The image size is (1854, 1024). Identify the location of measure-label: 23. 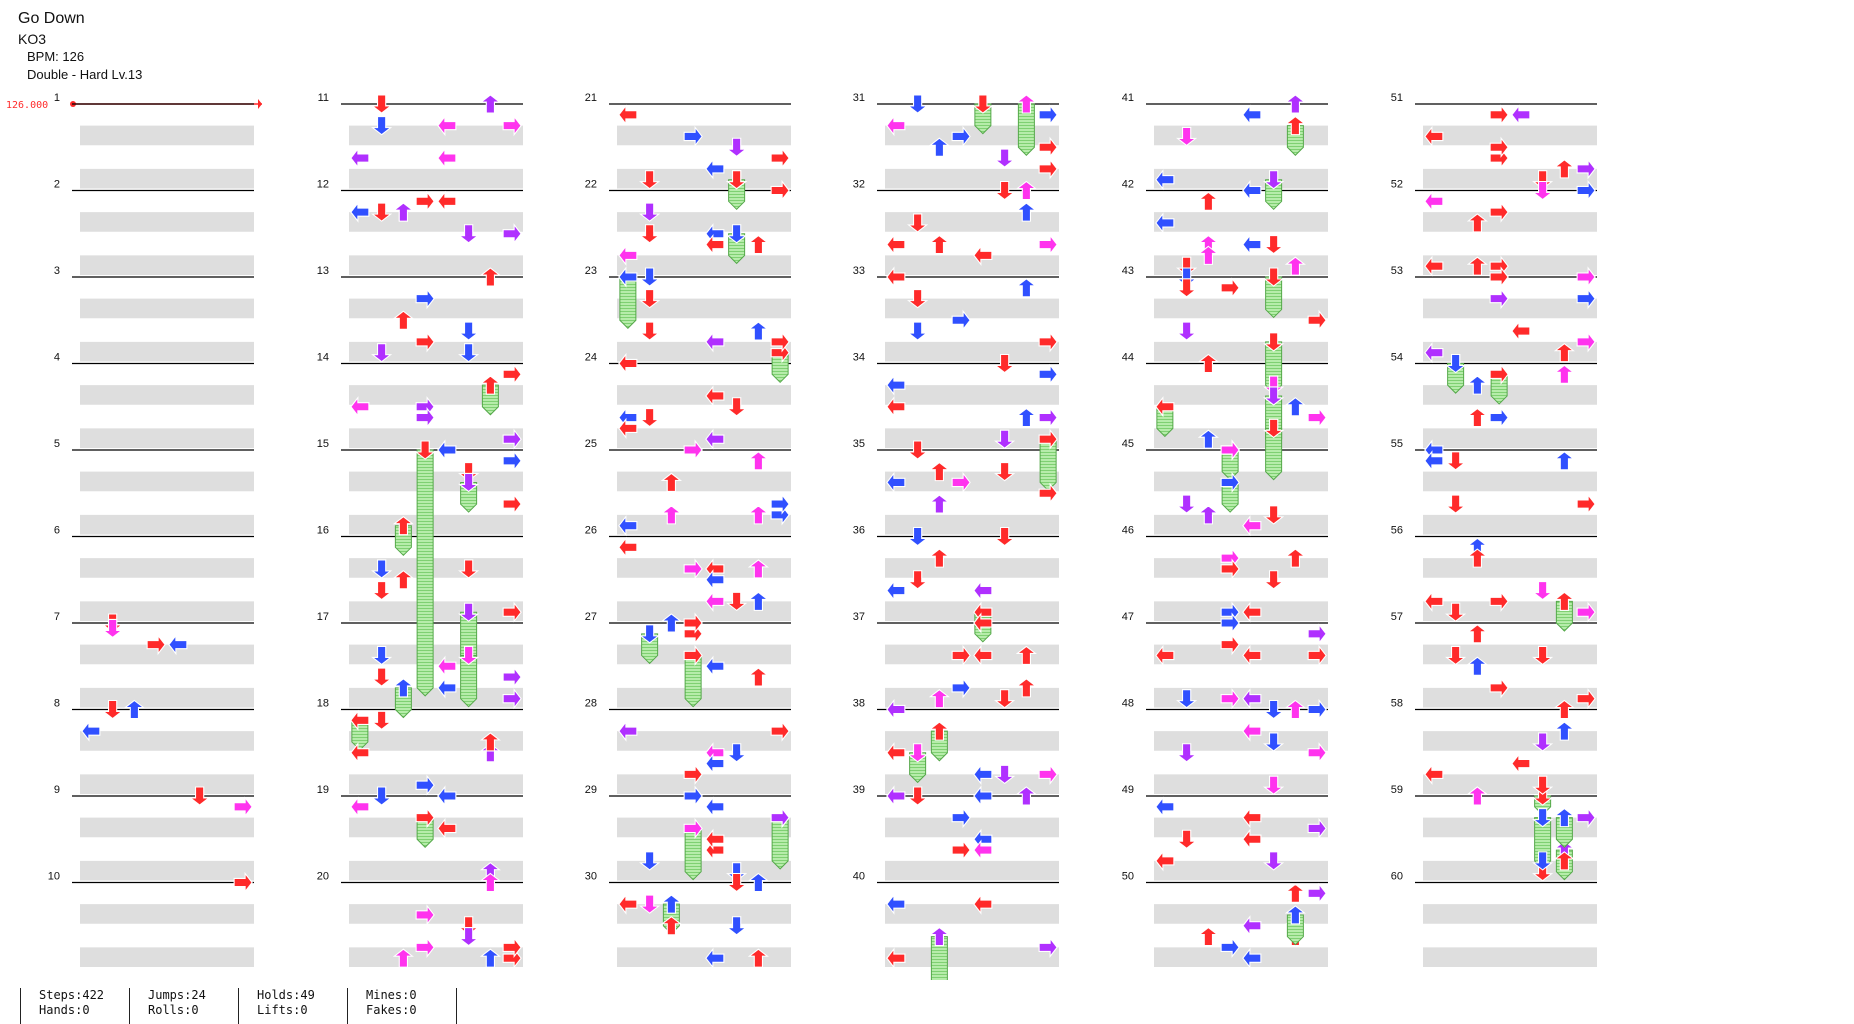
(591, 271).